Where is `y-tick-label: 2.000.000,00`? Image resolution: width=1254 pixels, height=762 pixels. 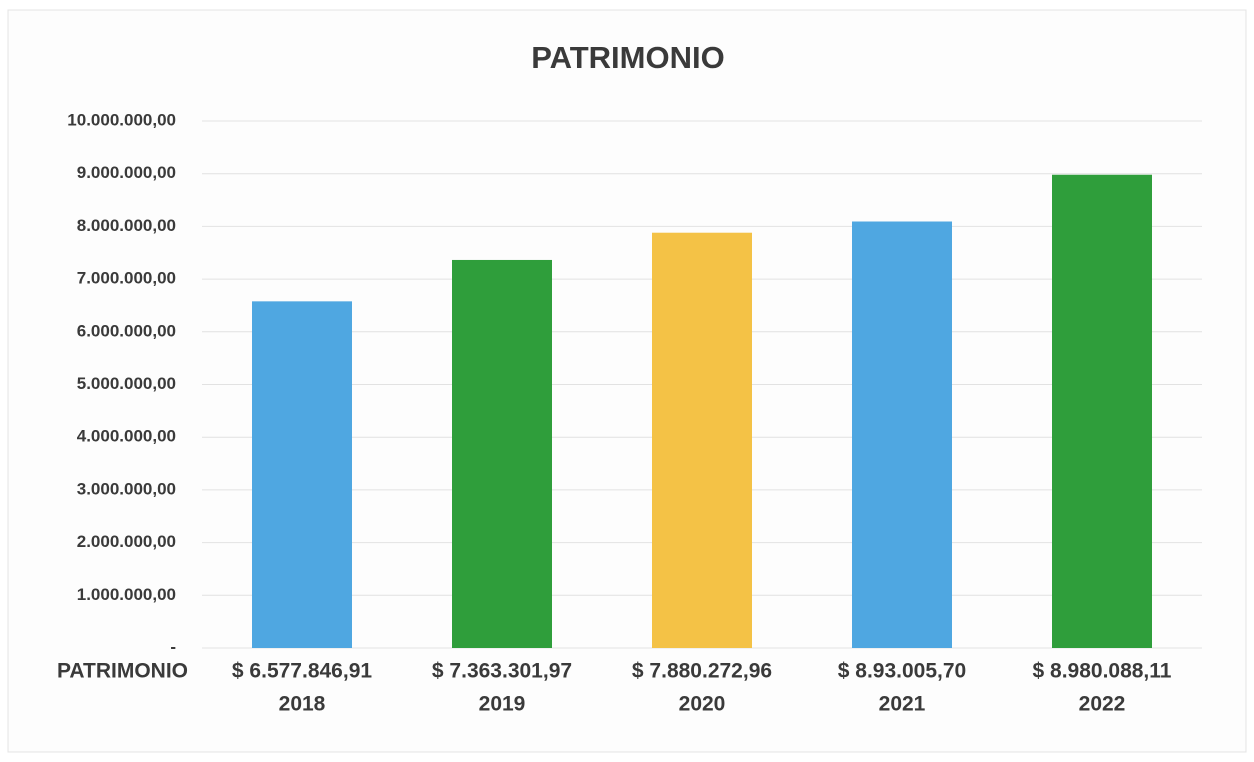 y-tick-label: 2.000.000,00 is located at coordinates (126, 541).